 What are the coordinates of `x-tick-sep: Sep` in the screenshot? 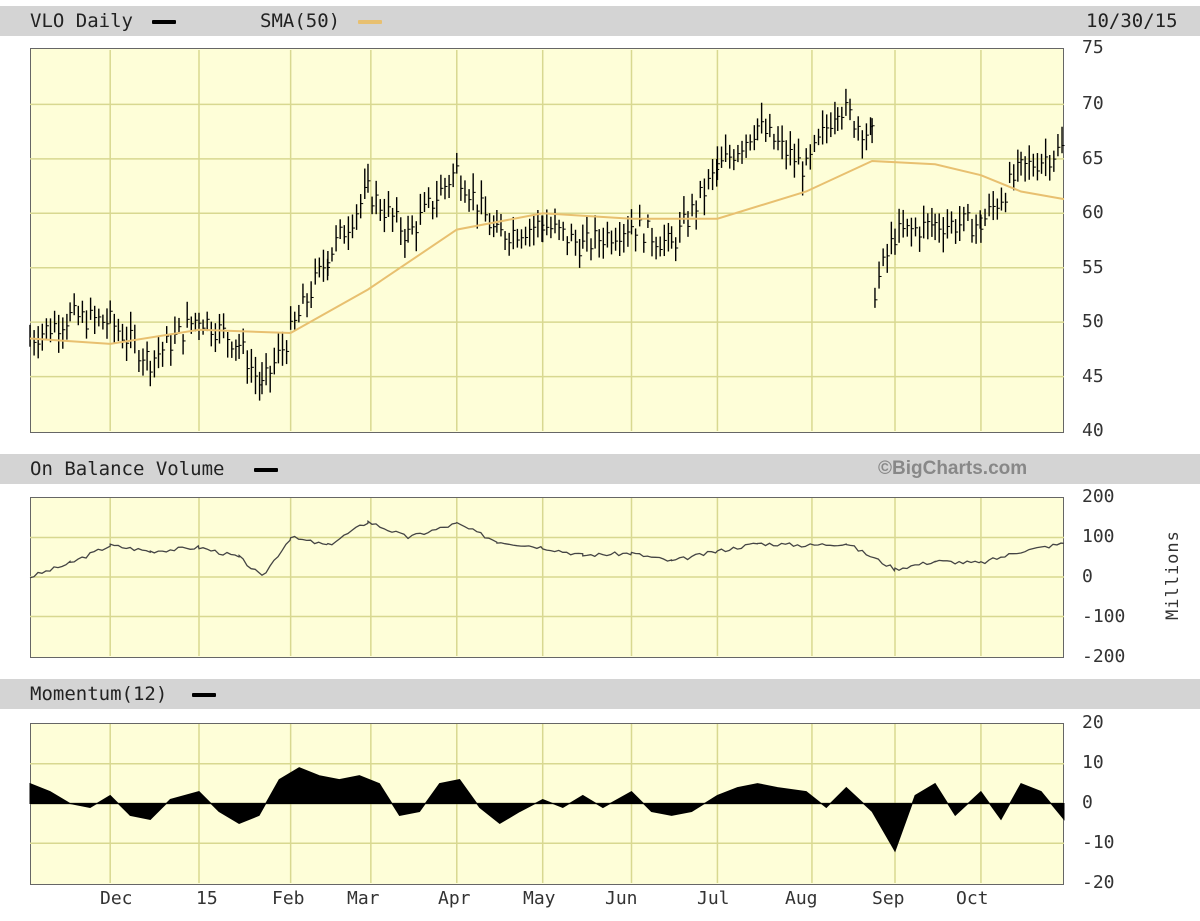 It's located at (888, 898).